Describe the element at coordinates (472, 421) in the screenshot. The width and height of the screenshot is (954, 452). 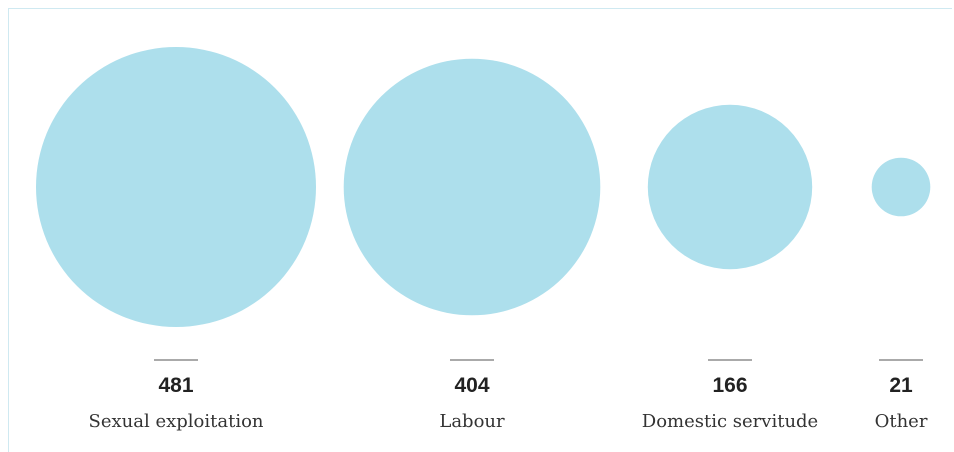
I see `category-label-labour: Labour` at that location.